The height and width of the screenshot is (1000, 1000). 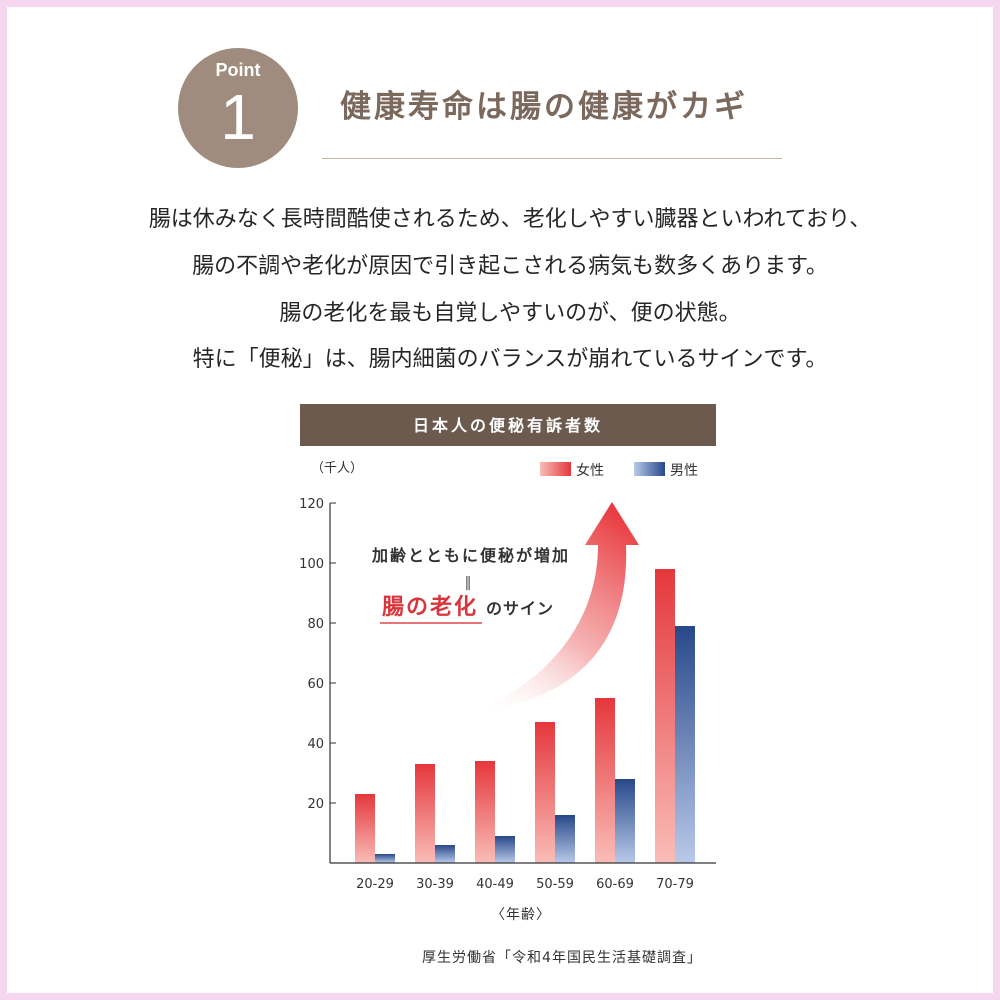 What do you see at coordinates (510, 266) in the screenshot?
I see `body-line: 腸の不調や老化が原因で引き起こされる病気も数多くあります。` at bounding box center [510, 266].